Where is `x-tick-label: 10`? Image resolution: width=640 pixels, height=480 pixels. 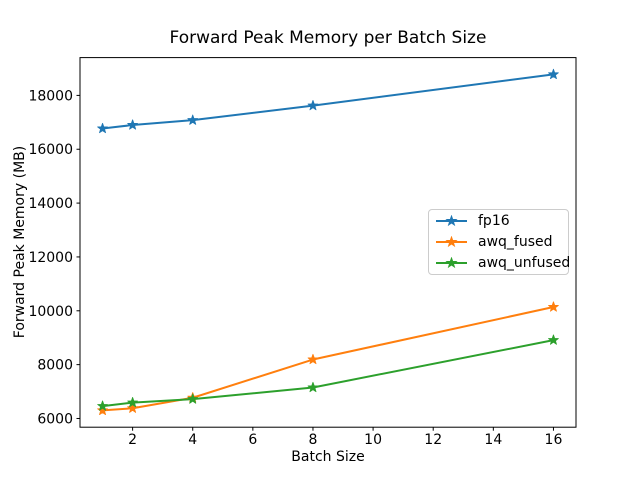
x-tick-label: 10 is located at coordinates (373, 440).